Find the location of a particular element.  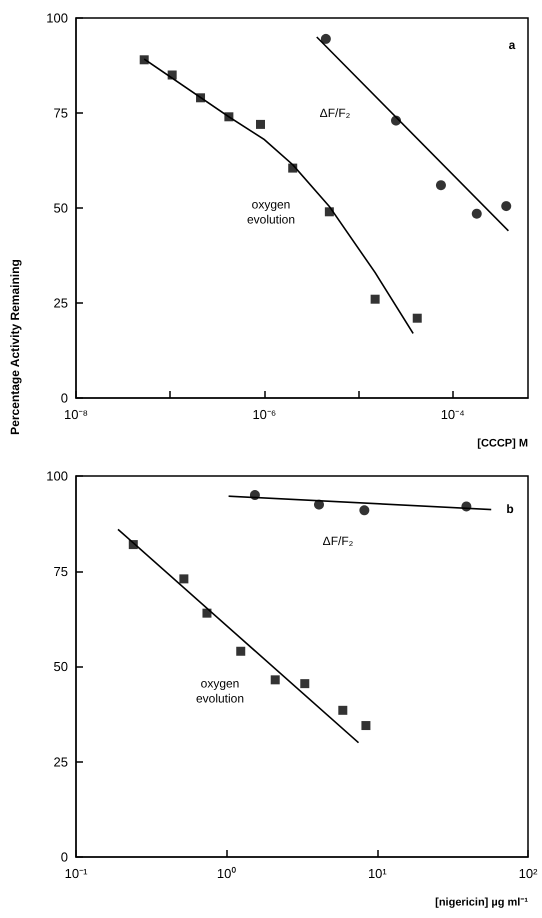

x-tick-label: 10² is located at coordinates (528, 873).